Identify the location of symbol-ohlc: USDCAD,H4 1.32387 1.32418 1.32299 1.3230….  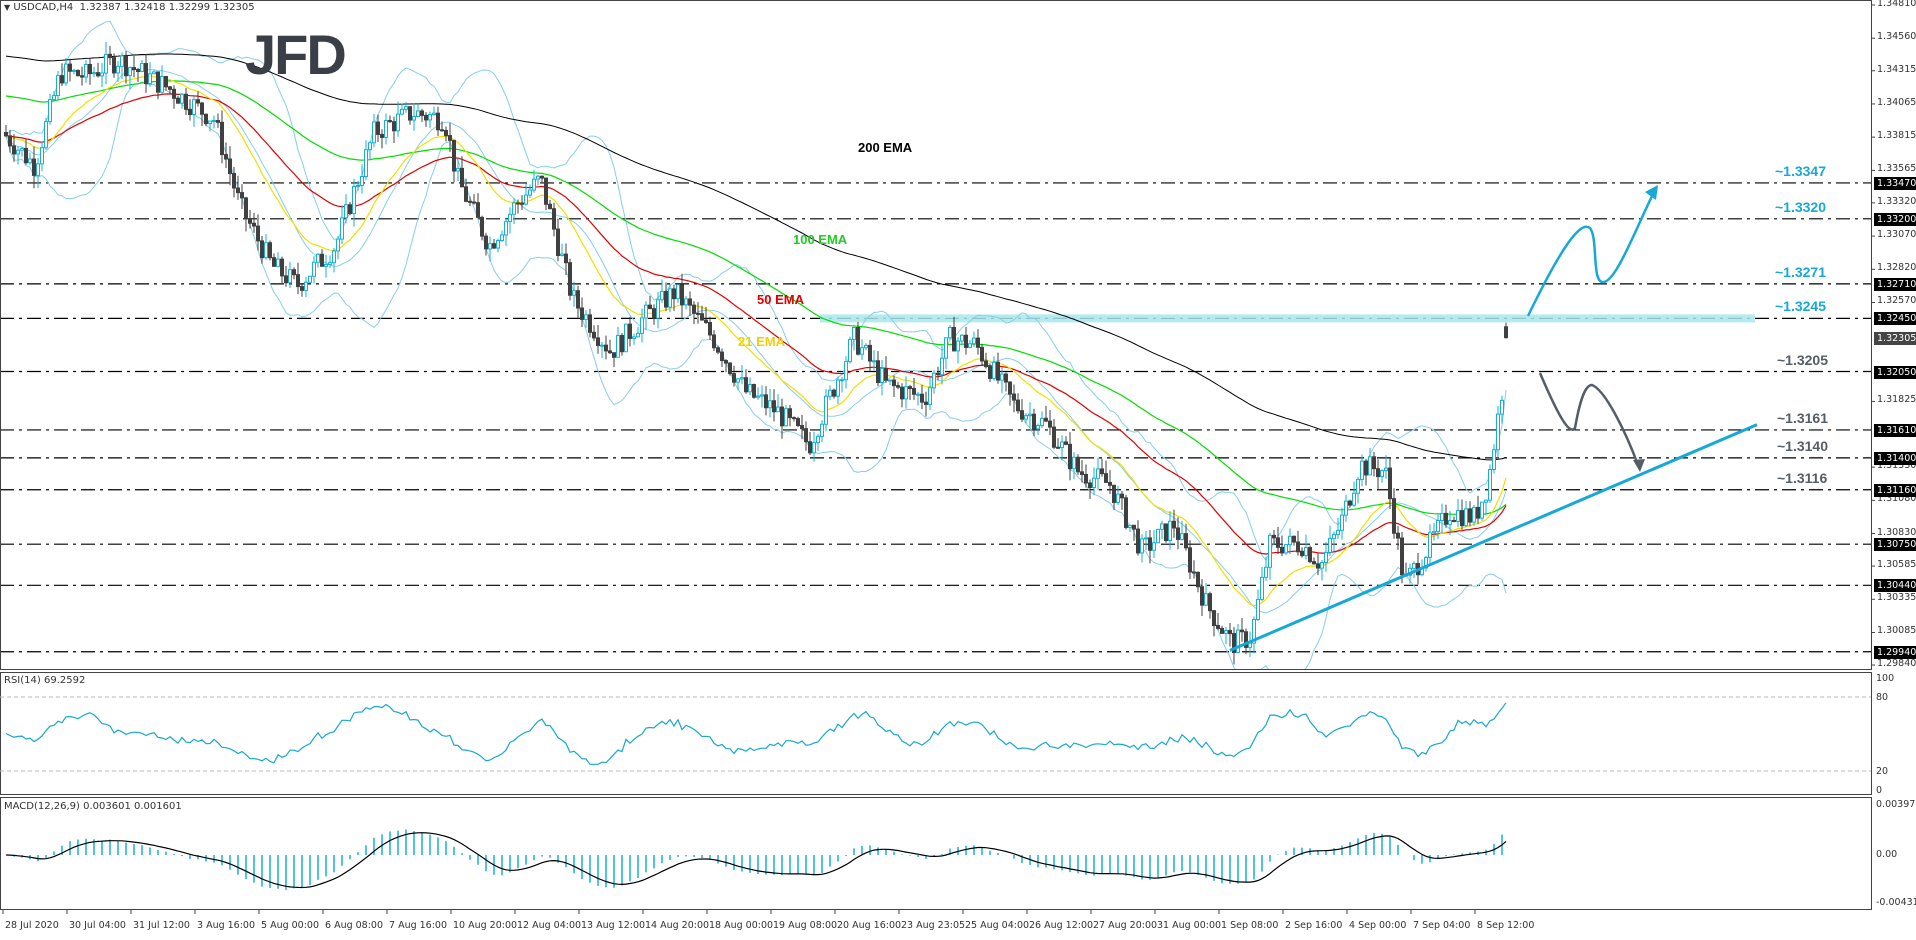
(134, 7).